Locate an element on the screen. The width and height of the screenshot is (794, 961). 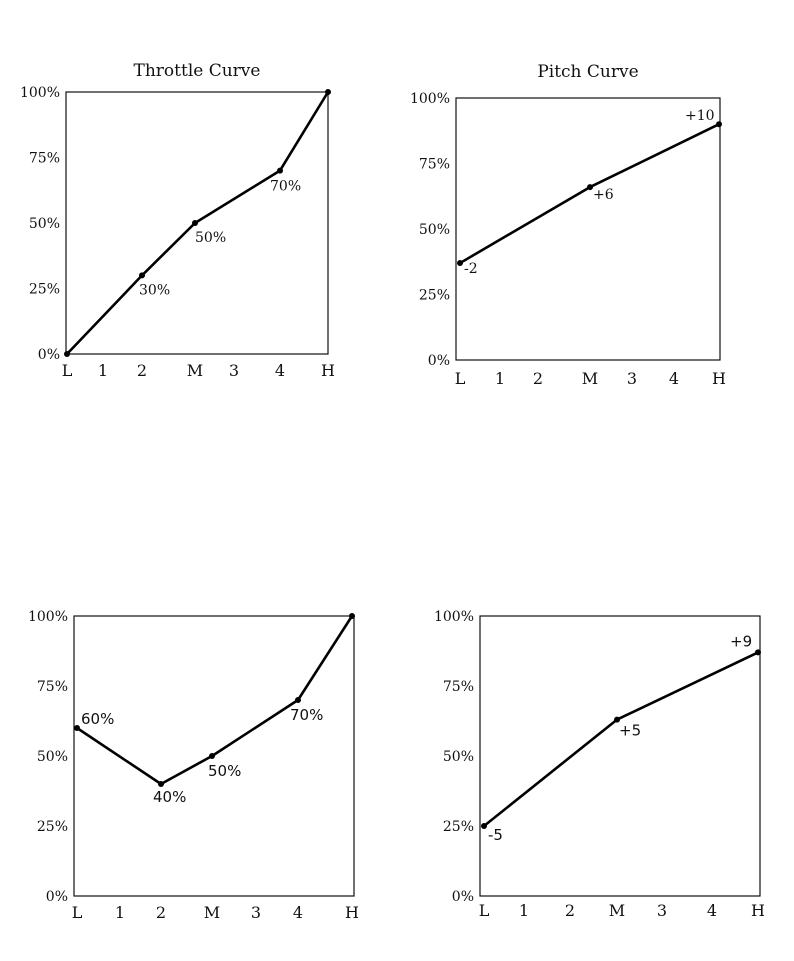
chart-4-point-label-2: +9 is located at coordinates (741, 641).